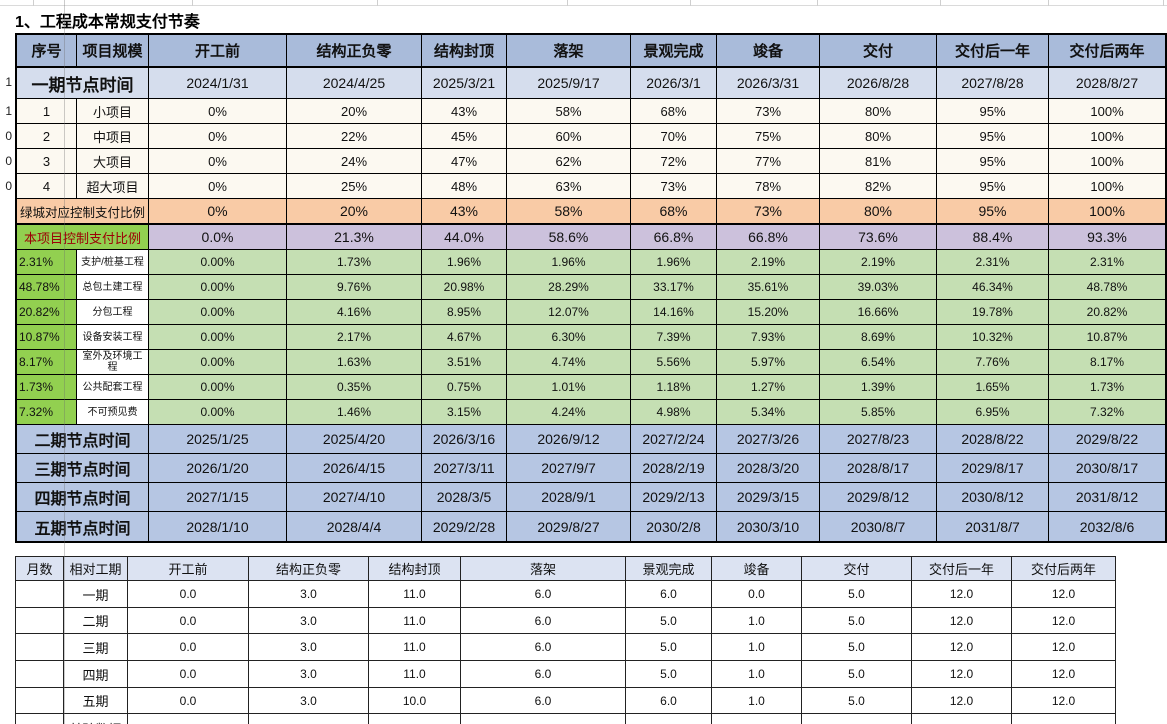  I want to click on date-cell: 2028/4/4, so click(354, 526).